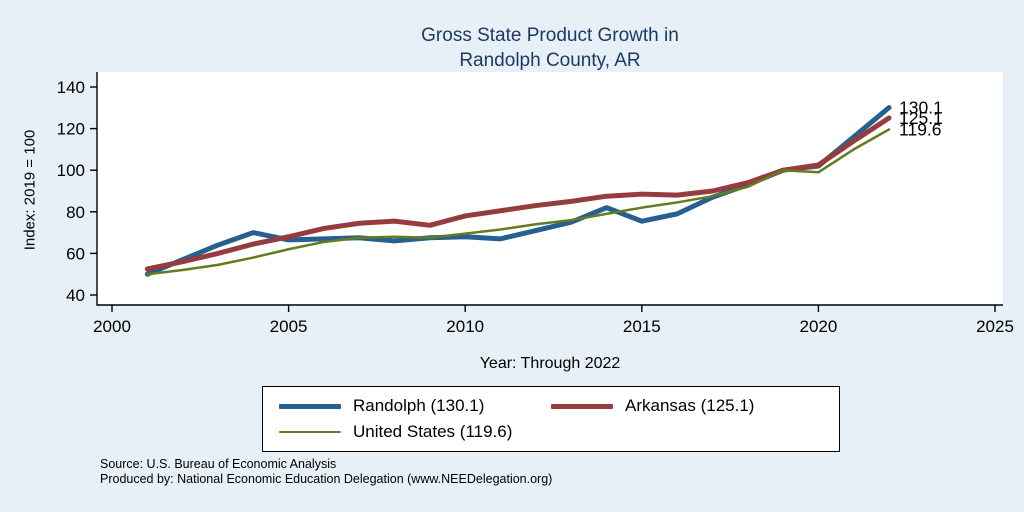 The image size is (1024, 512). Describe the element at coordinates (71, 170) in the screenshot. I see `y-tick-label: 100` at that location.